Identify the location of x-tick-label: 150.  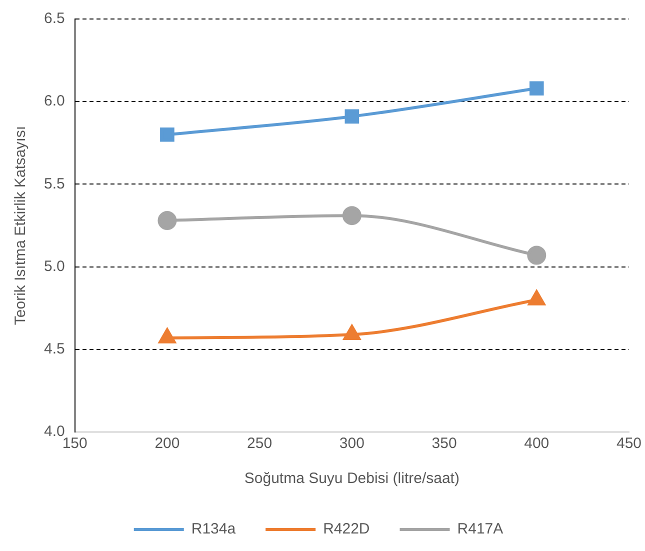
(75, 443).